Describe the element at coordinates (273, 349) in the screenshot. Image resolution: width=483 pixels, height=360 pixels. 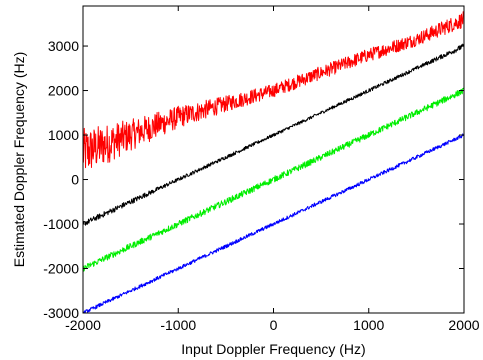
I see `x-axis-title: Input Doppler Frequency (Hz)` at that location.